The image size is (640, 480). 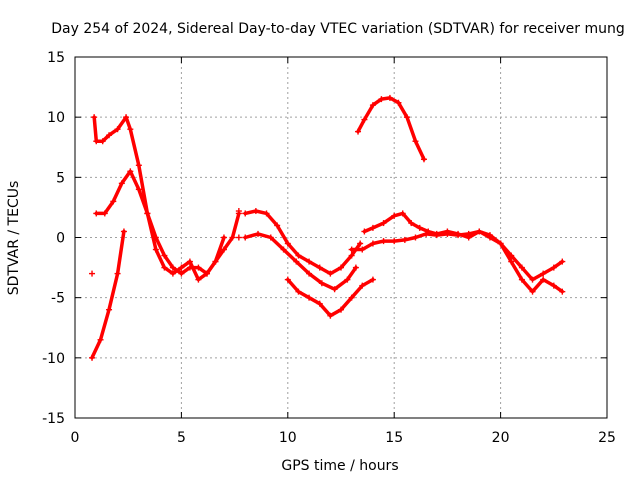 I want to click on x-tick-label: 0, so click(x=75, y=438).